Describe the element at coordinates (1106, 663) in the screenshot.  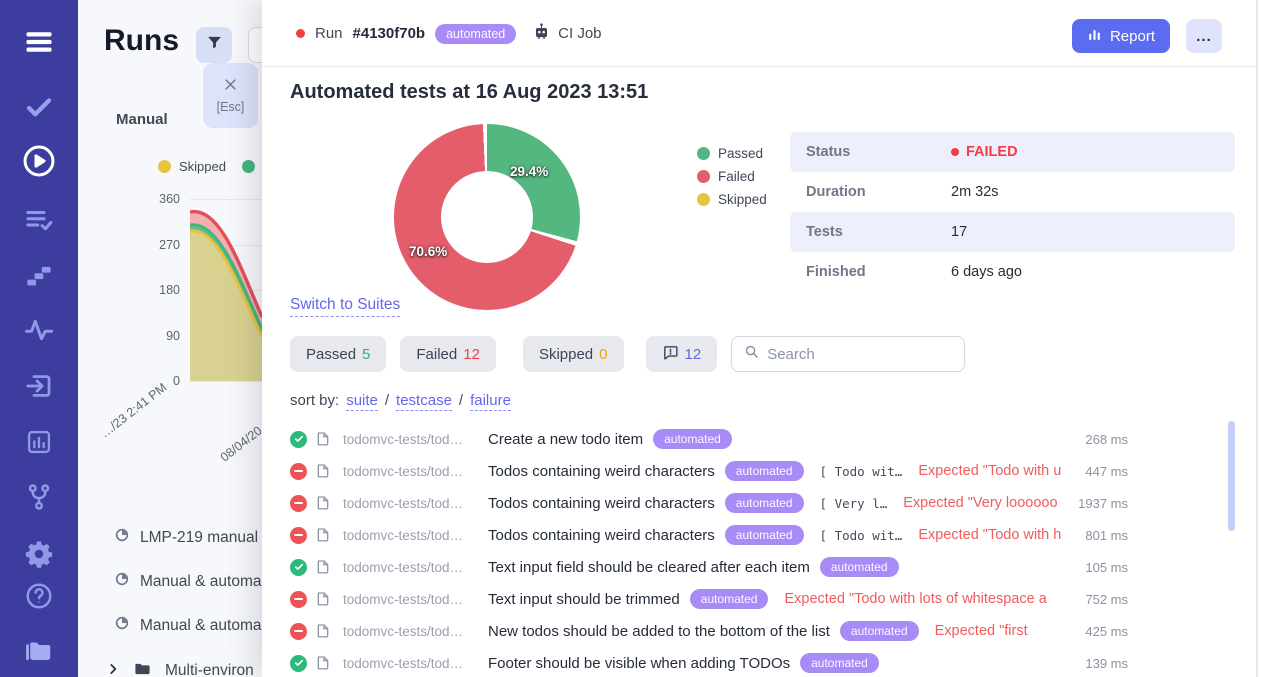
I see `test-duration: 139 ms` at that location.